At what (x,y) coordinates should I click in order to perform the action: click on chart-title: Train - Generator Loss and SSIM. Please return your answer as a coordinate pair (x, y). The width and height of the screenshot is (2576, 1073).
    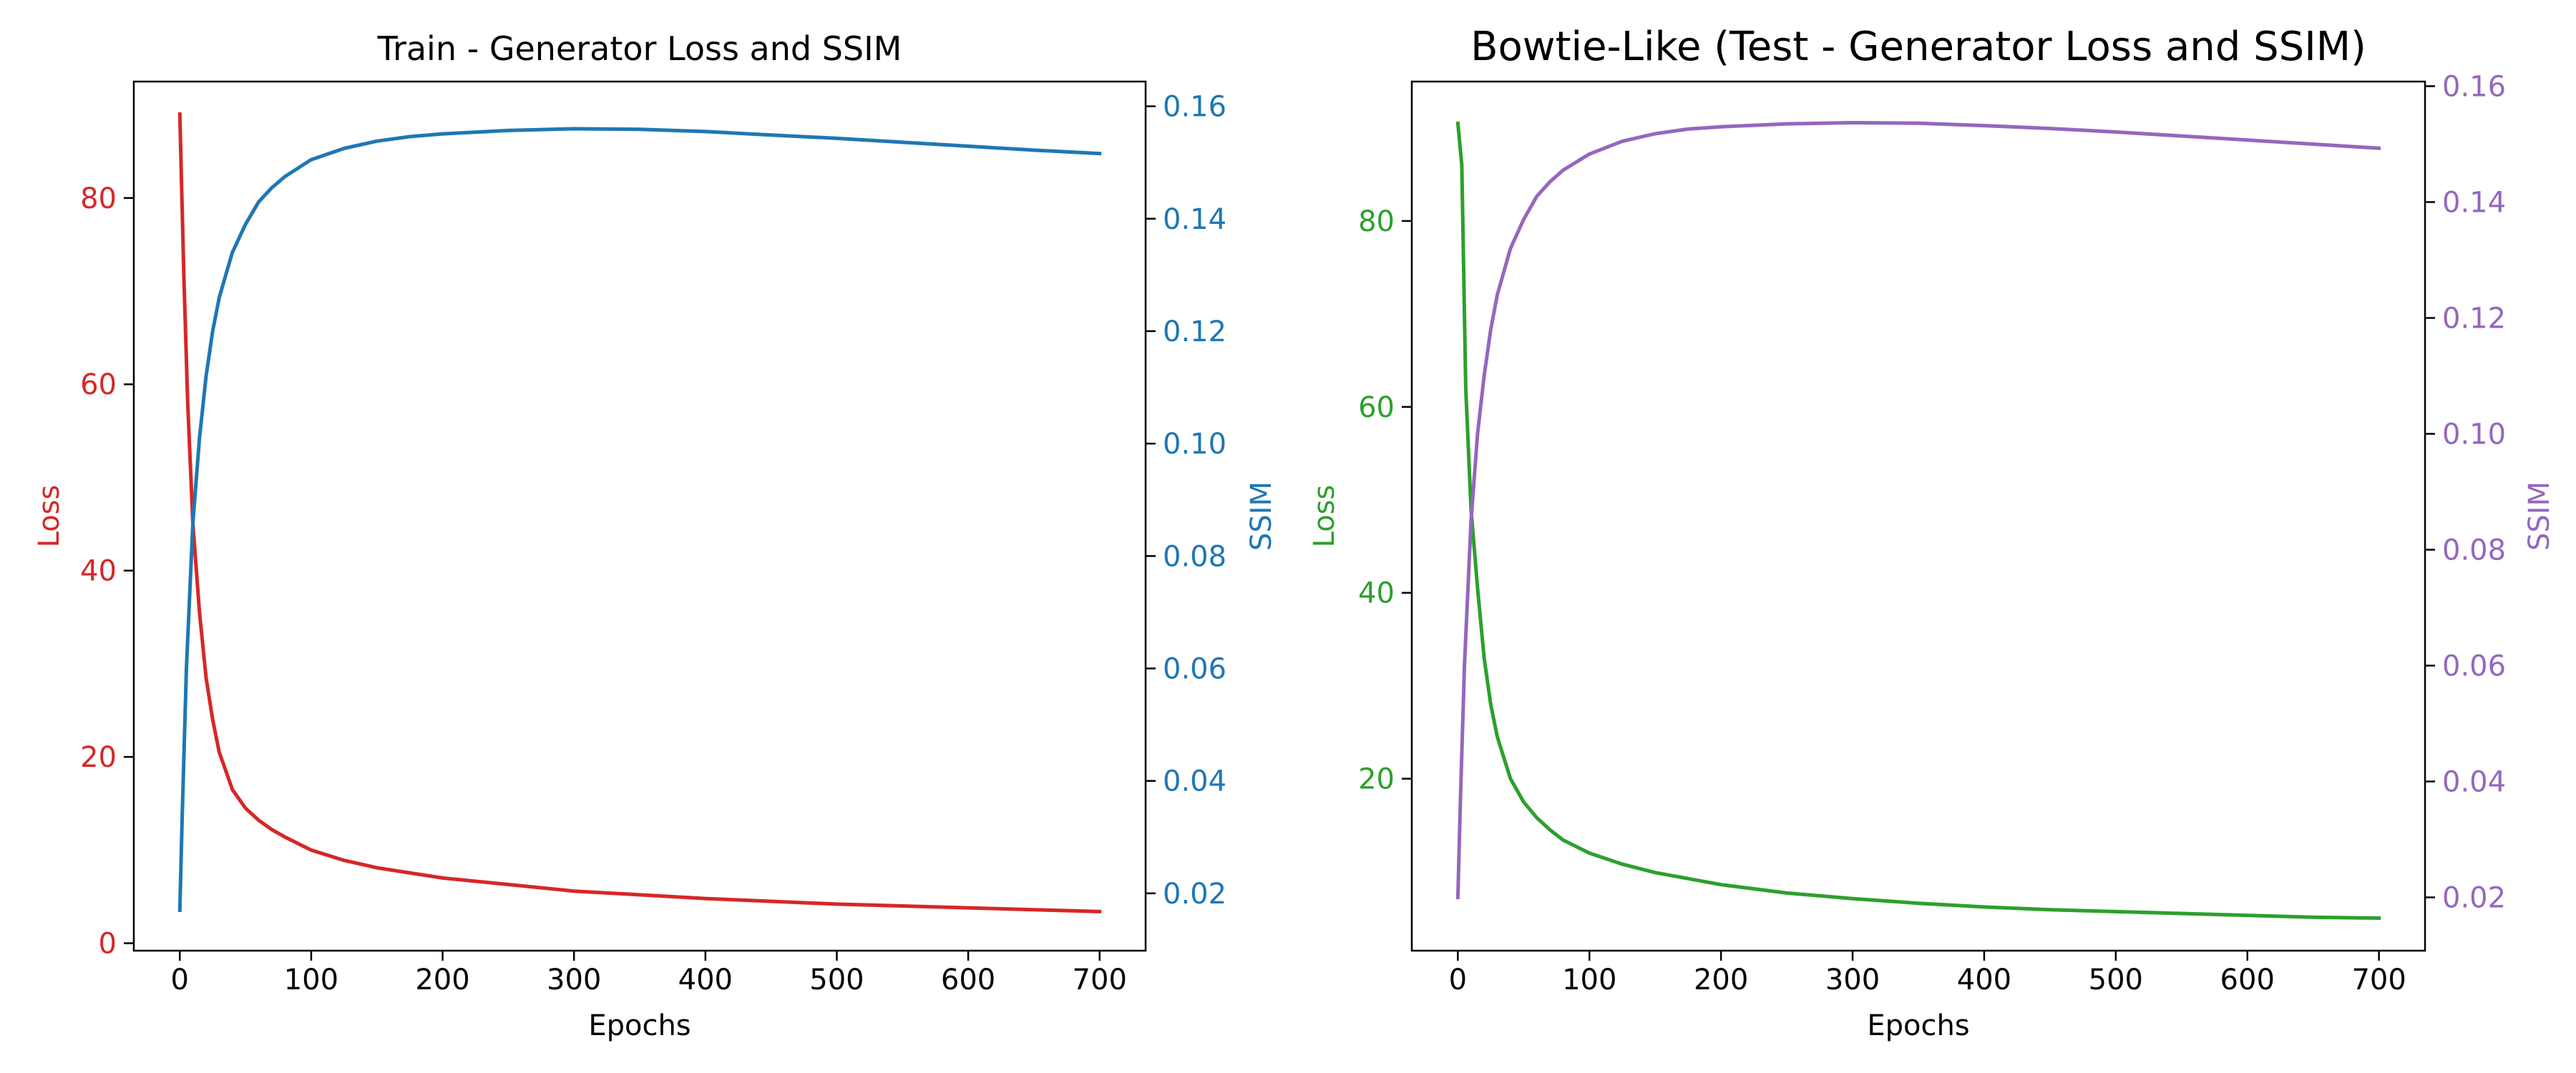
    Looking at the image, I should click on (639, 48).